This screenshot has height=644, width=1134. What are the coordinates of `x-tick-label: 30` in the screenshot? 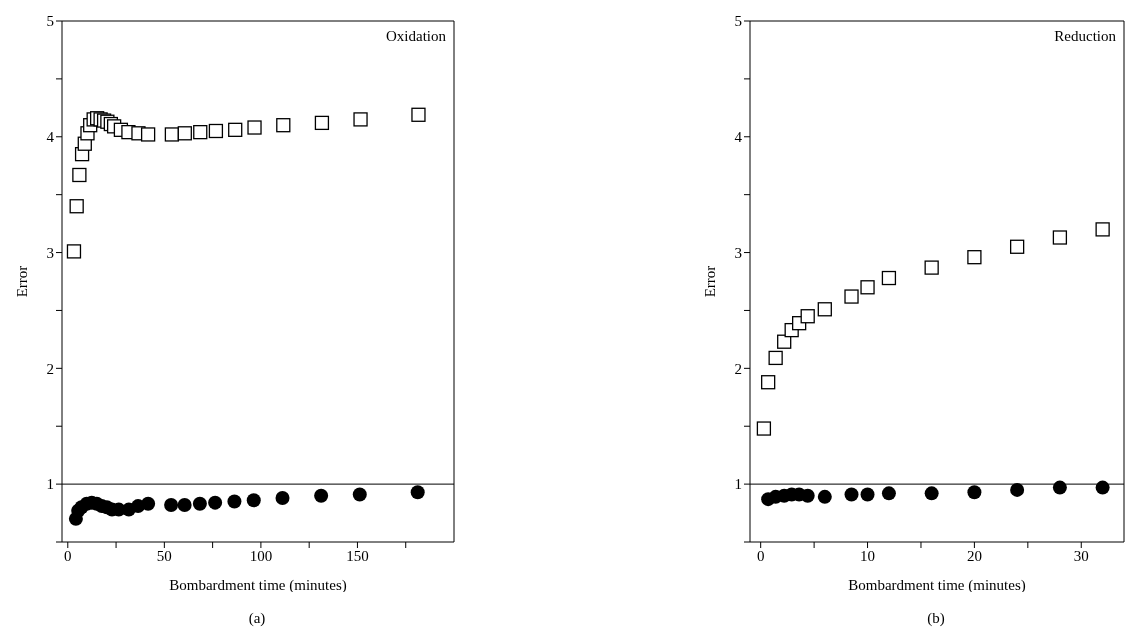 It's located at (1081, 555).